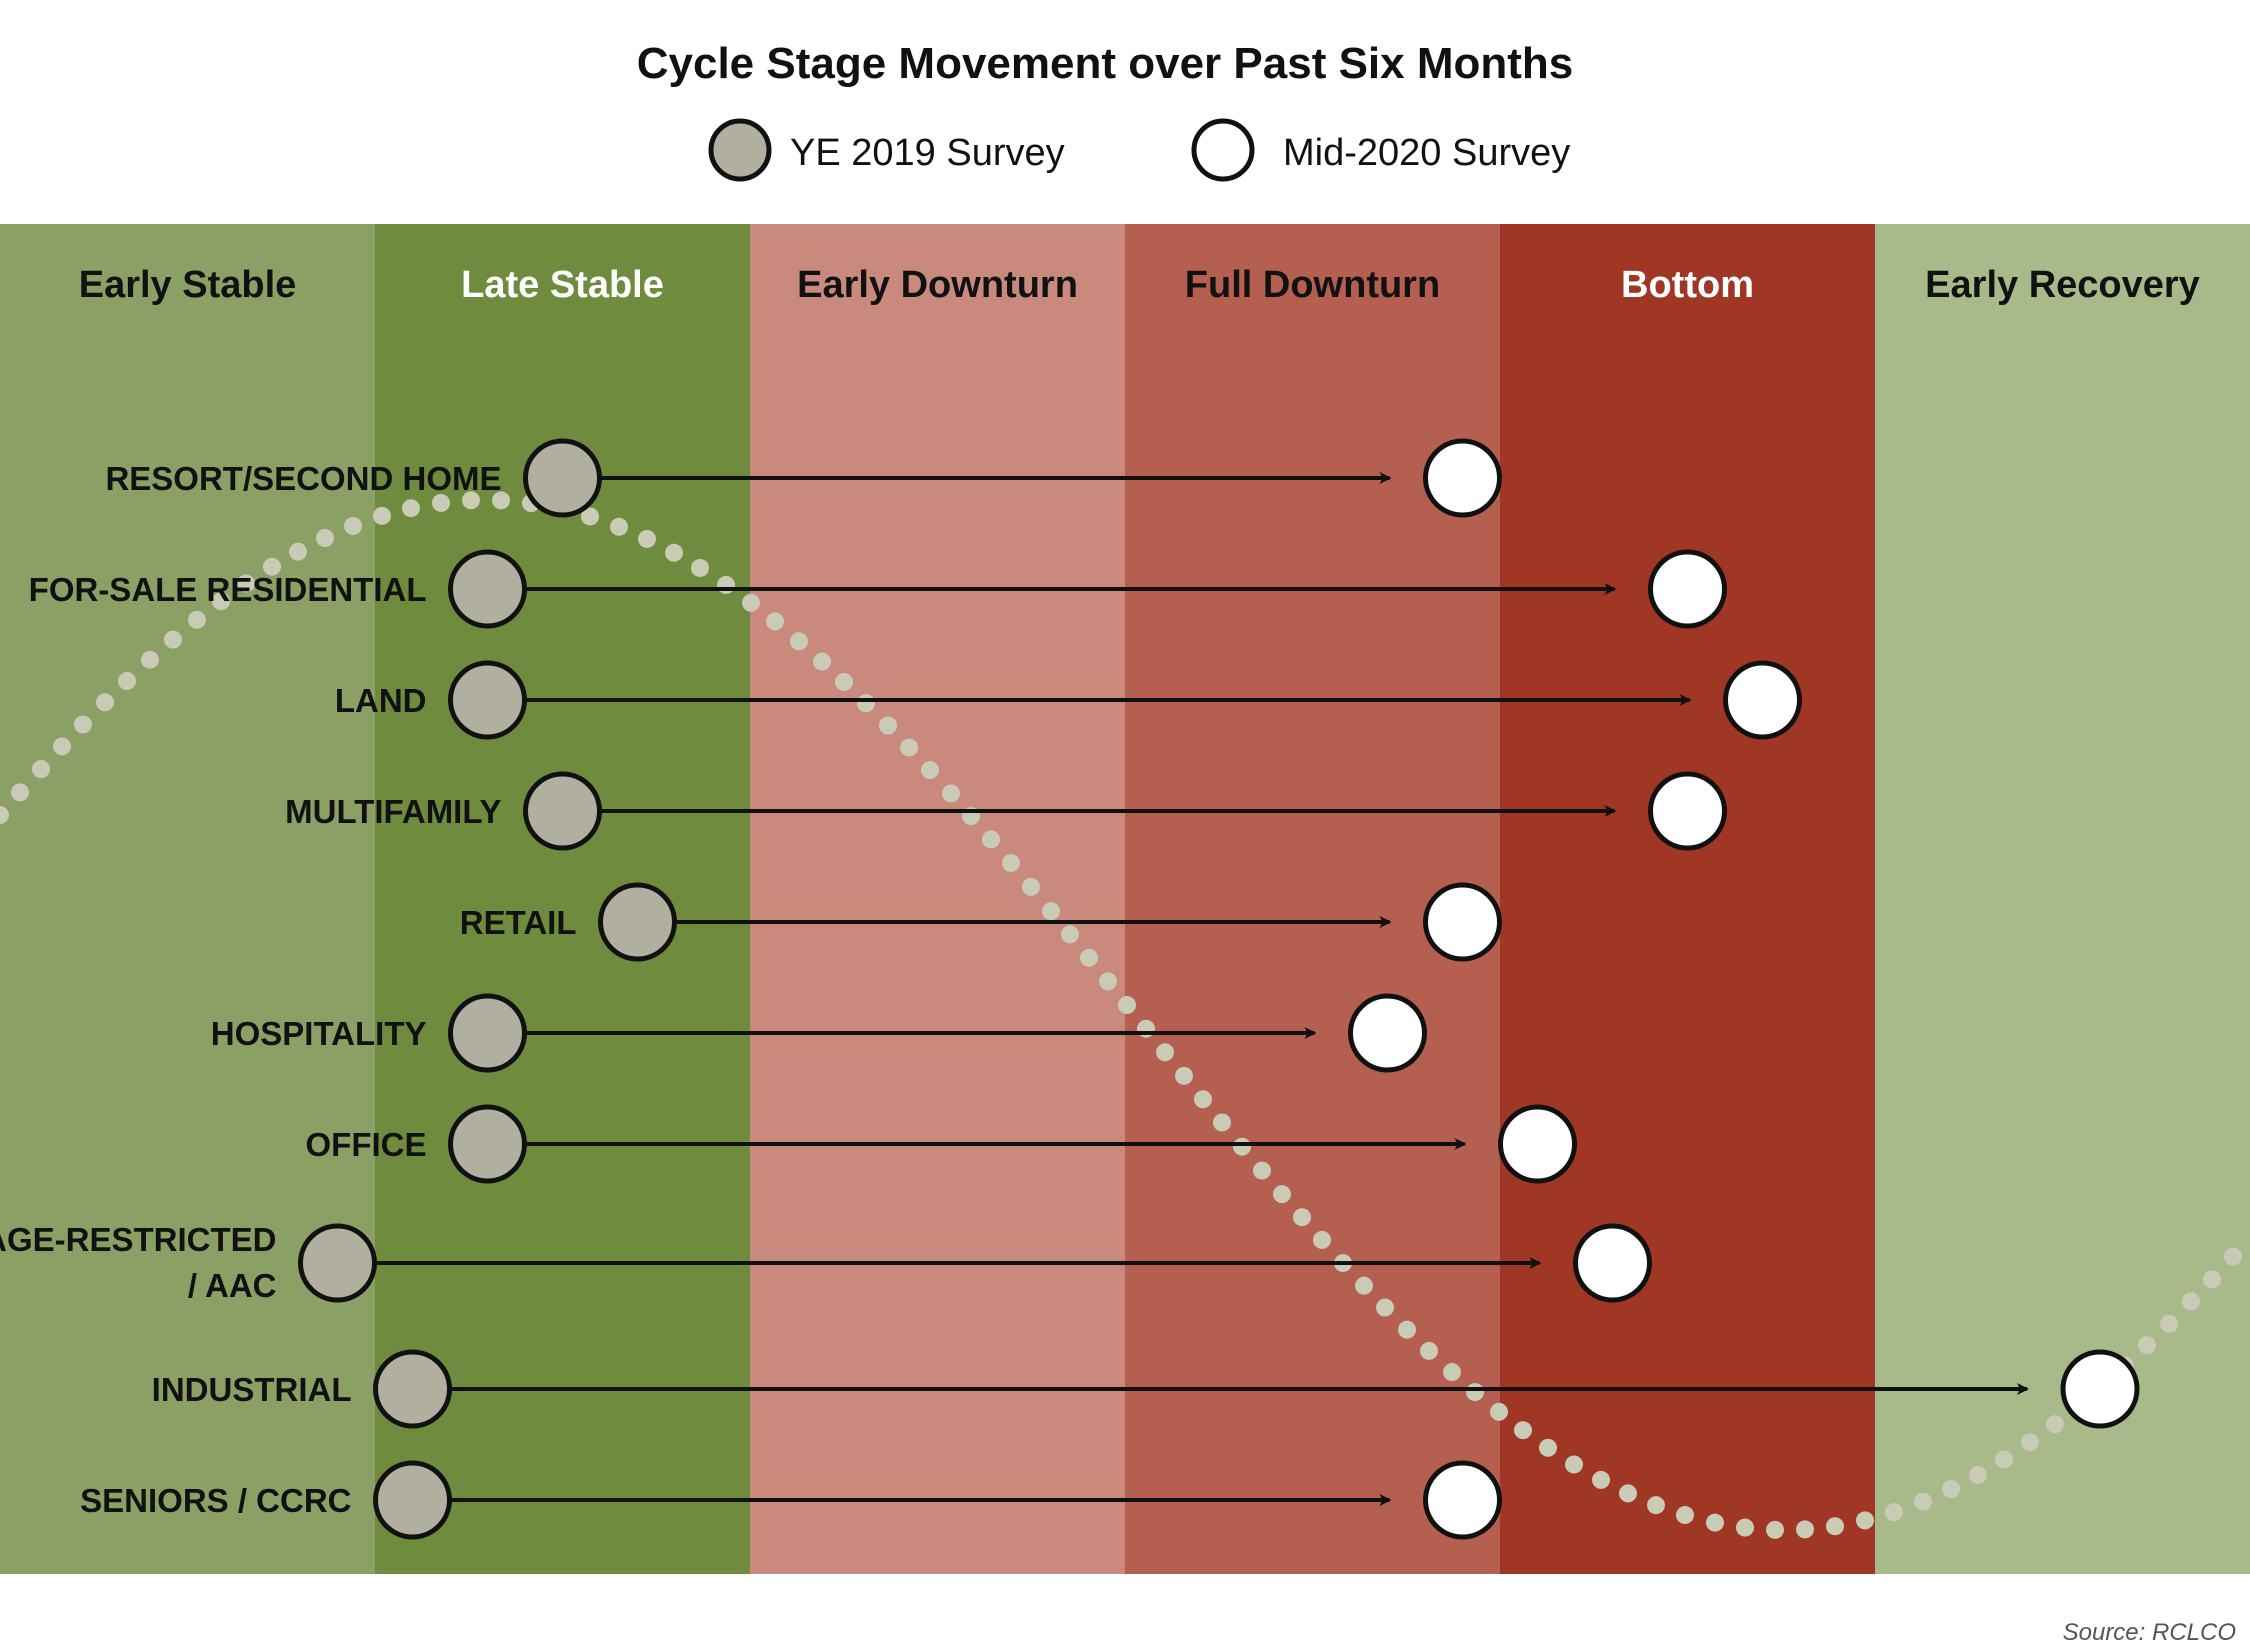 The width and height of the screenshot is (2250, 1650). Describe the element at coordinates (803, 478) in the screenshot. I see `sector-row: RESORT/SECOND HOME` at that location.